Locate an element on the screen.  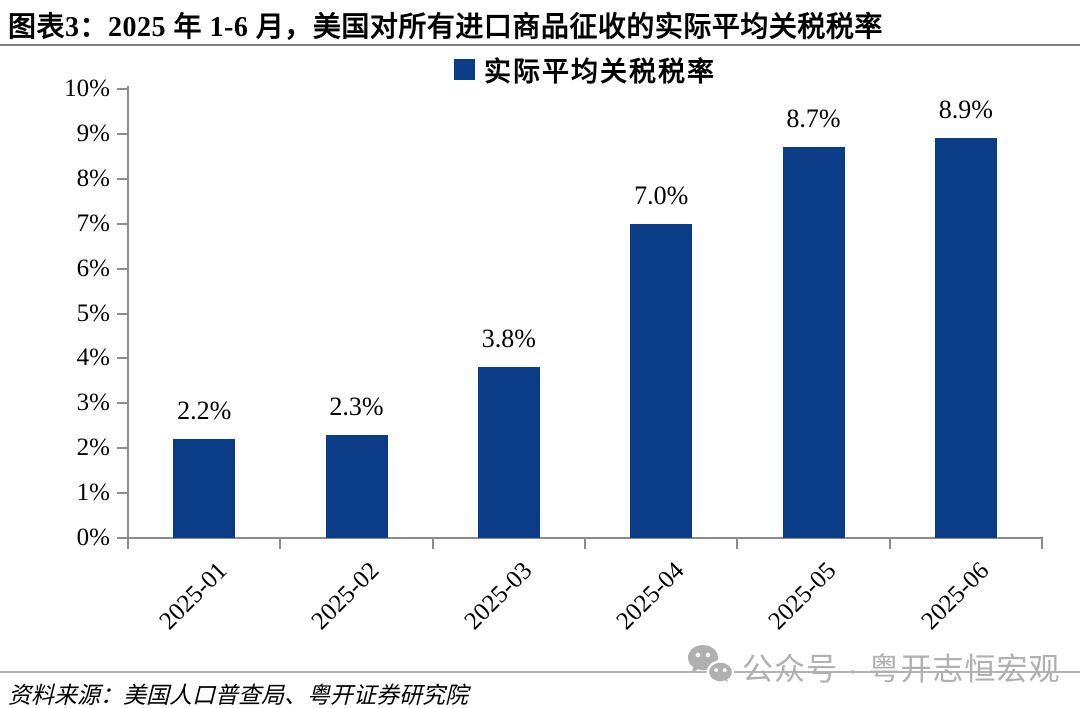
y-axis-tick-label: 6% is located at coordinates (93, 268).